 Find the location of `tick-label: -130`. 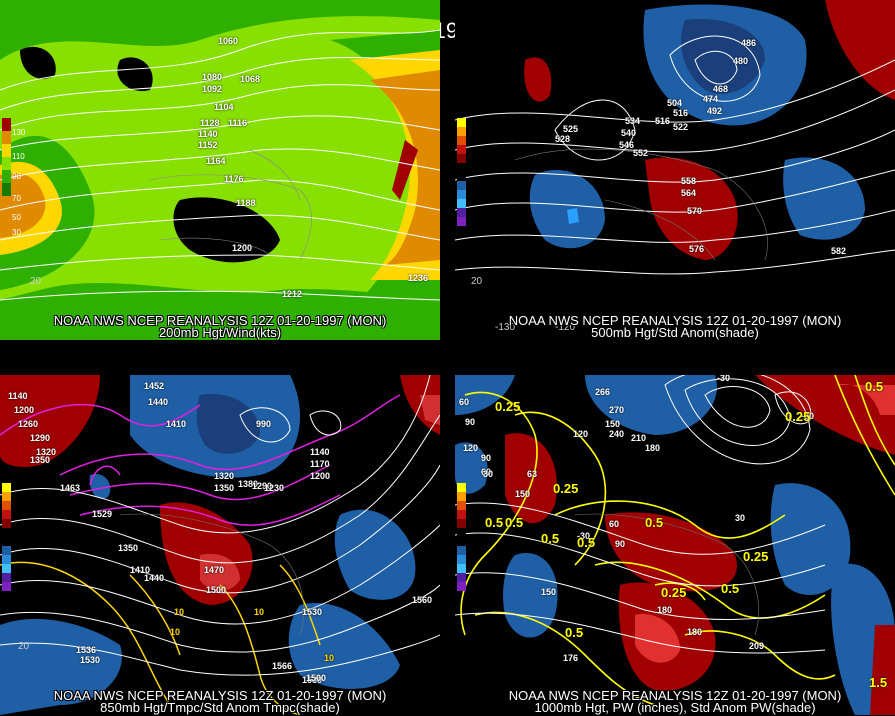

tick-label: -130 is located at coordinates (505, 327).